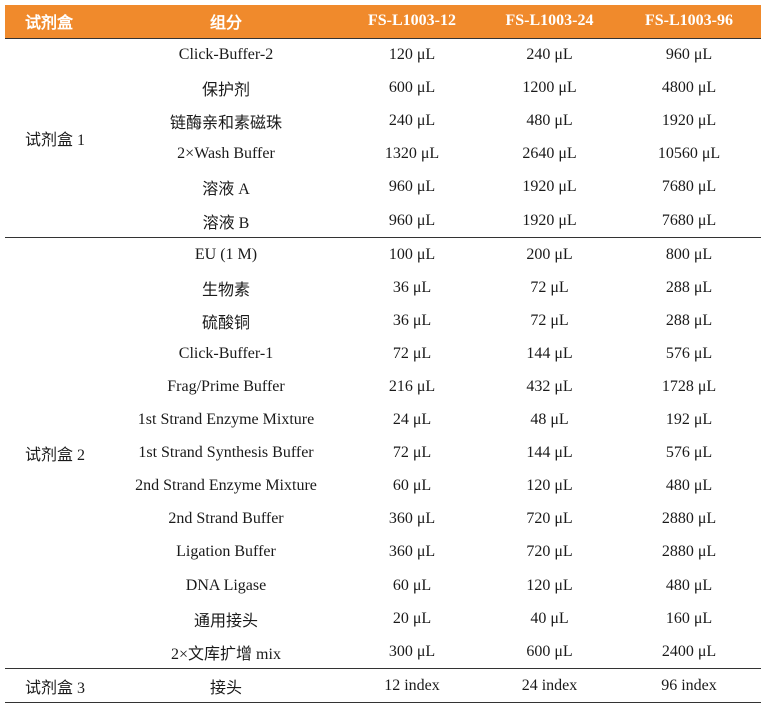  What do you see at coordinates (549, 618) in the screenshot?
I see `value-fs-l1003-24-cell: 40 μL` at bounding box center [549, 618].